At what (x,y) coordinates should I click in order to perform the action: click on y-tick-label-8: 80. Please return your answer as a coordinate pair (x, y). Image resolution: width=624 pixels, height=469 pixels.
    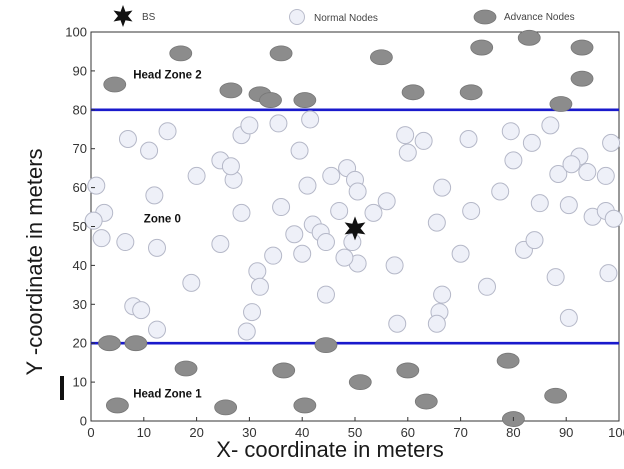
    Looking at the image, I should click on (80, 109).